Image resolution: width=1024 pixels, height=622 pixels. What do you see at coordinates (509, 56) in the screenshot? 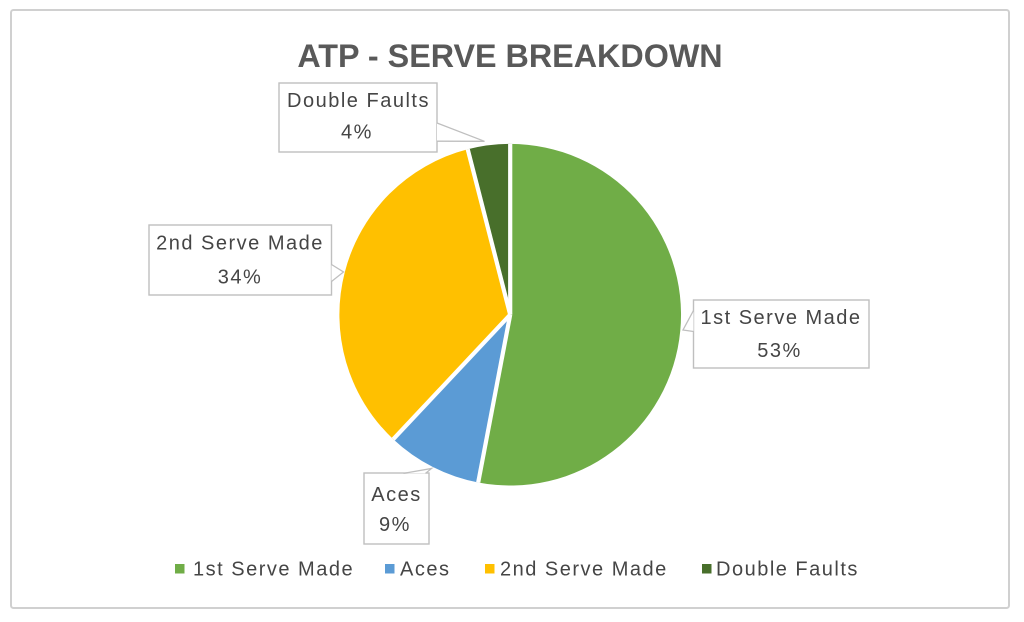
I see `svg-text: ATP - SERVE BREAKDOWN` at bounding box center [509, 56].